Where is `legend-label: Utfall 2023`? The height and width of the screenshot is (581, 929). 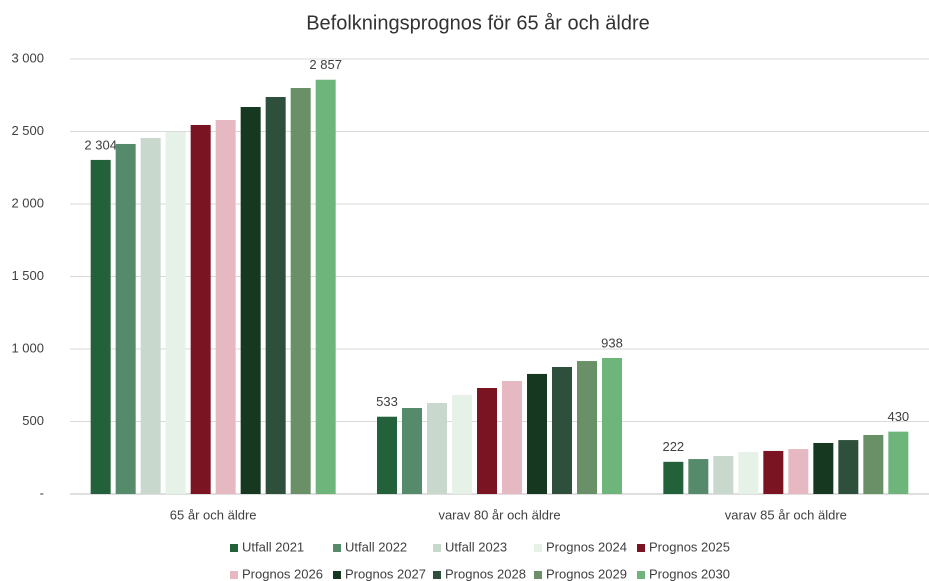 legend-label: Utfall 2023 is located at coordinates (476, 546).